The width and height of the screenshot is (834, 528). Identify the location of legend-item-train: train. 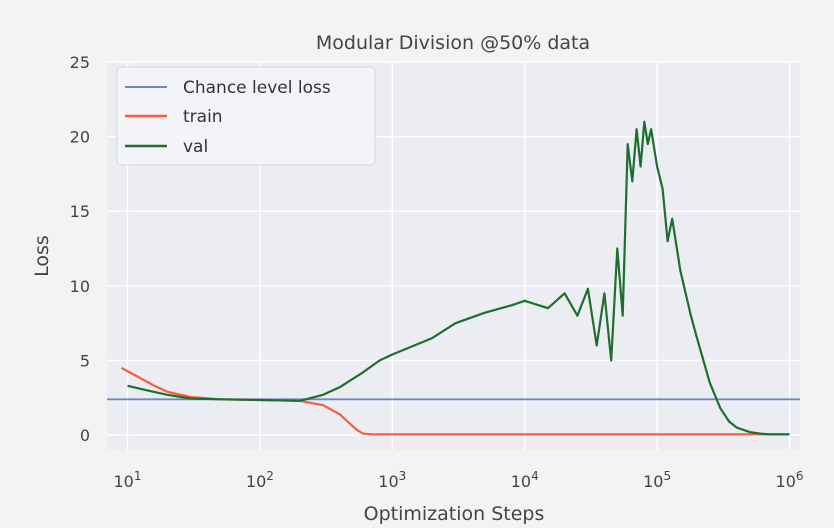
(174, 117).